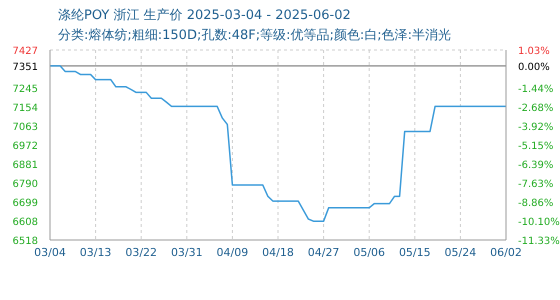  What do you see at coordinates (539, 241) in the screenshot?
I see `y2-tick-label: -11.33%` at bounding box center [539, 241].